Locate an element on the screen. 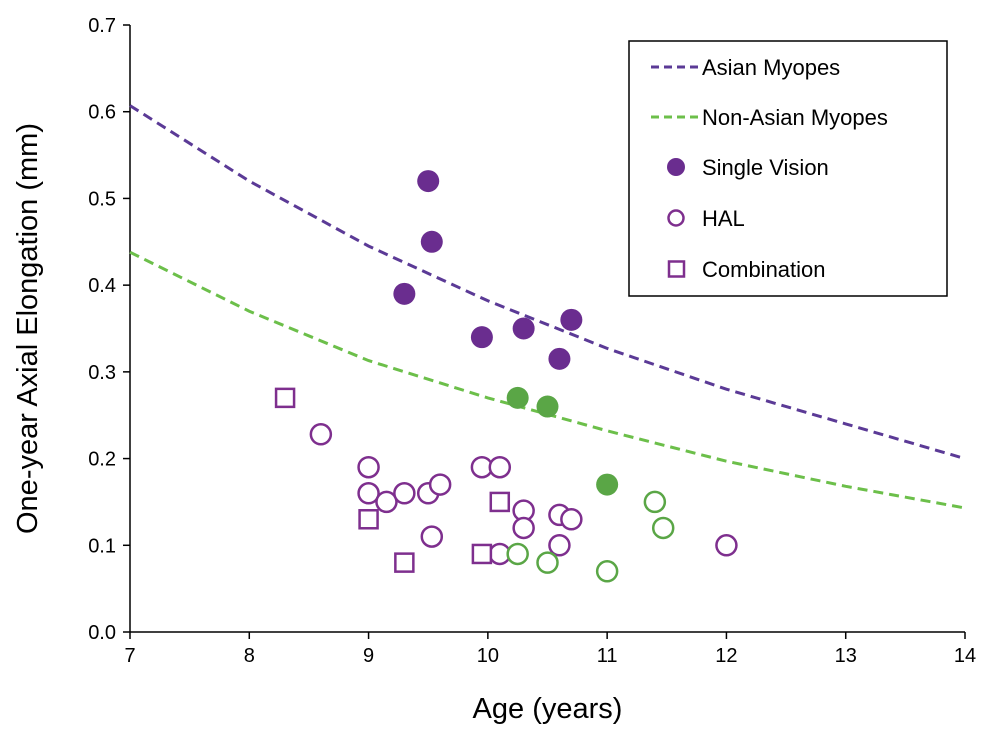 This screenshot has height=731, width=997. x-tick-label: 14 is located at coordinates (965, 656).